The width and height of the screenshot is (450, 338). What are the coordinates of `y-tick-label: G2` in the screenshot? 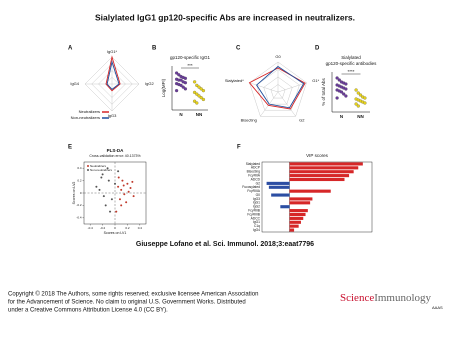 It's located at (258, 183).